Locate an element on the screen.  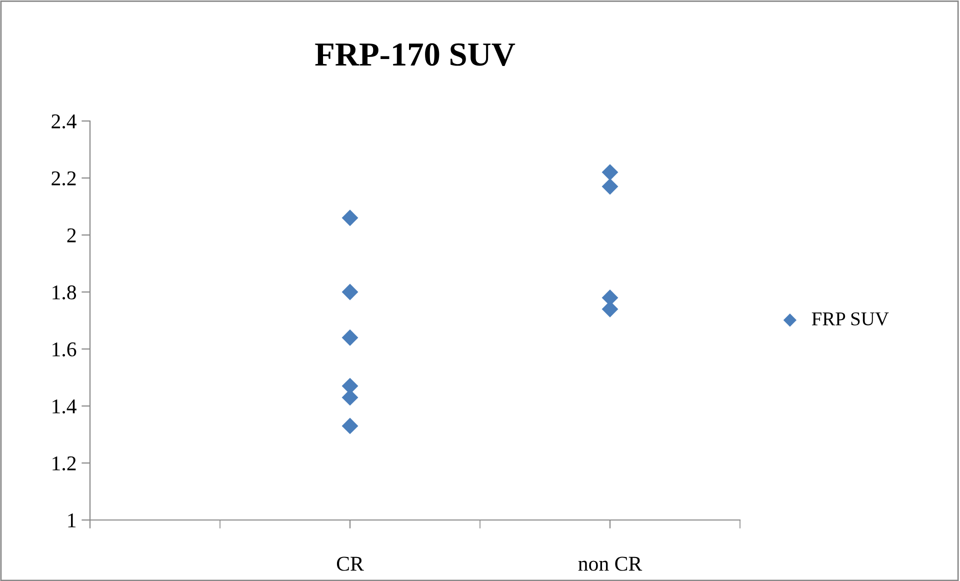
y-tick-label: 1.2 is located at coordinates (64, 463).